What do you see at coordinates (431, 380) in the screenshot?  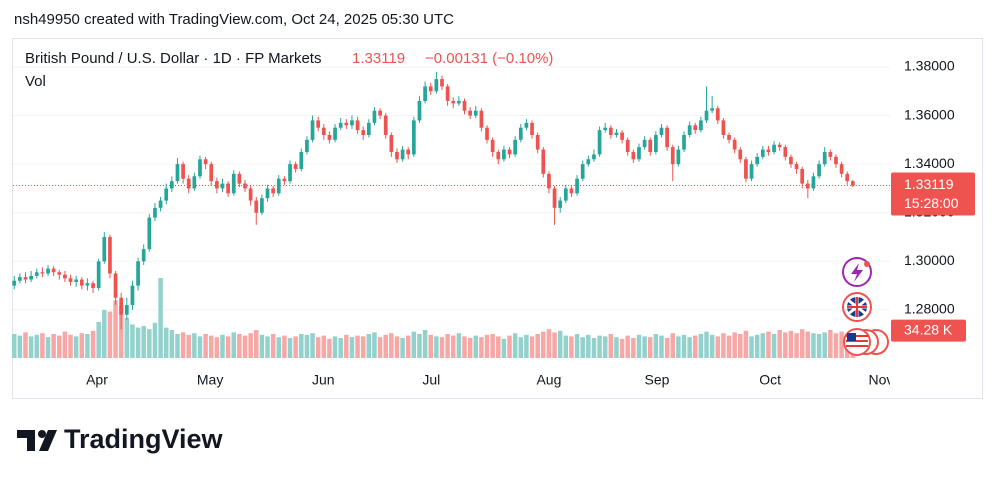 I see `x-tick-label: Jul` at bounding box center [431, 380].